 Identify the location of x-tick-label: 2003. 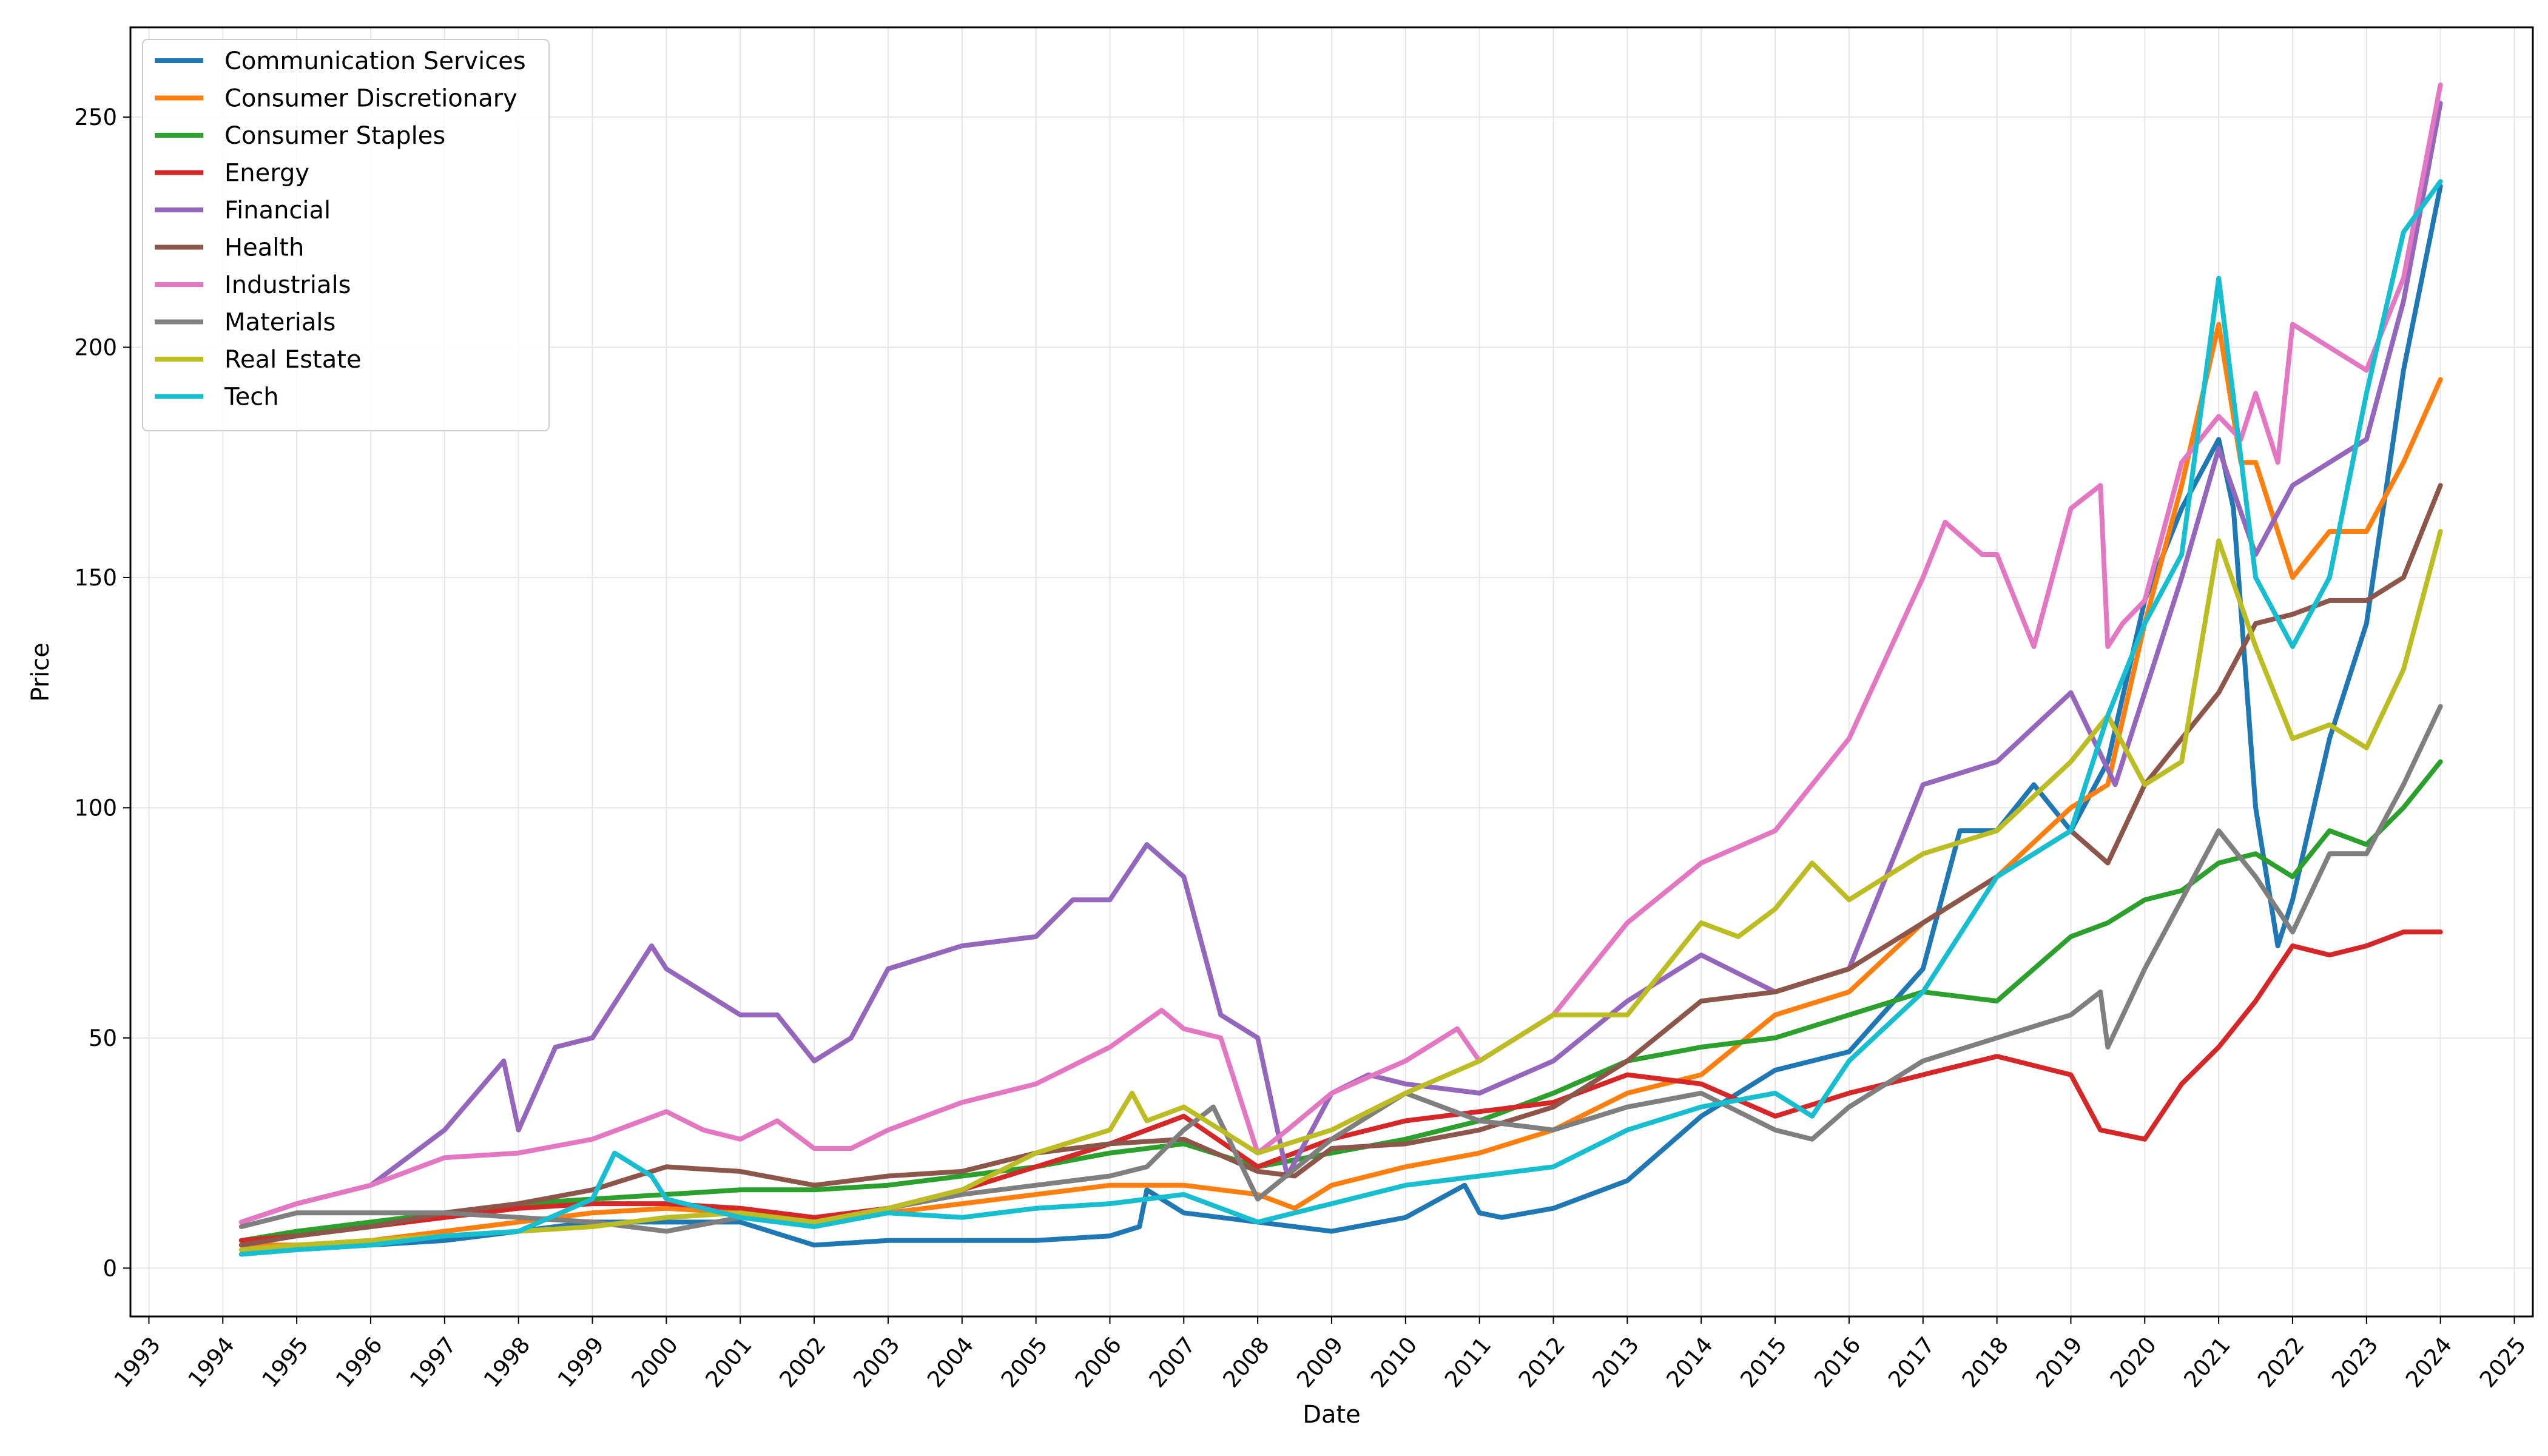
(876, 1362).